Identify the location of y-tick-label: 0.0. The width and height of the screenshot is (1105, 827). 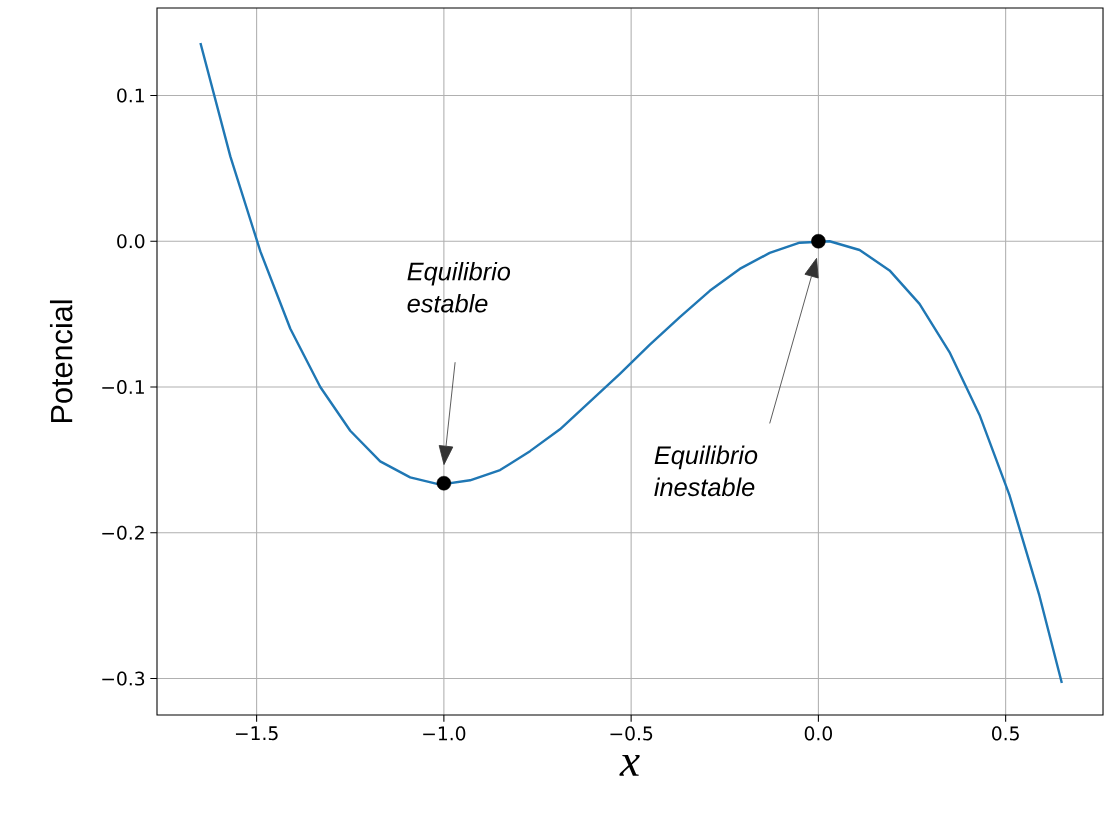
(131, 241).